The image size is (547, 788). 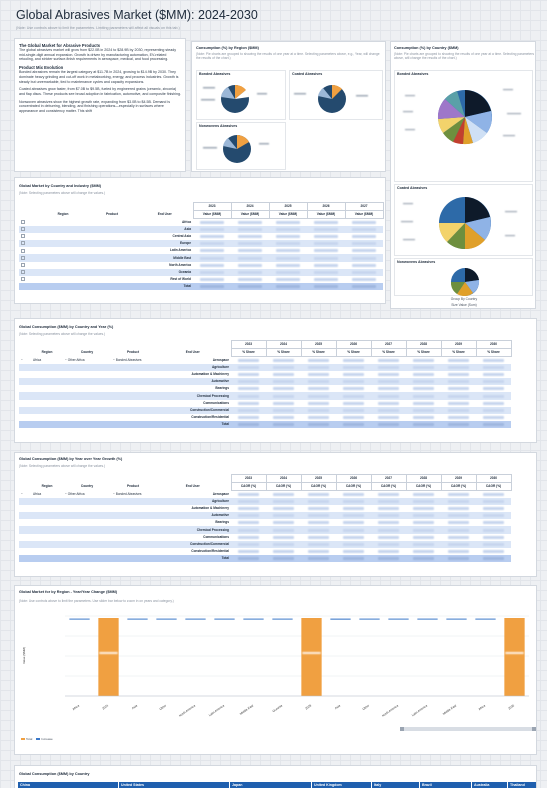 What do you see at coordinates (489, 785) in the screenshot?
I see `country-tab: Australia` at bounding box center [489, 785].